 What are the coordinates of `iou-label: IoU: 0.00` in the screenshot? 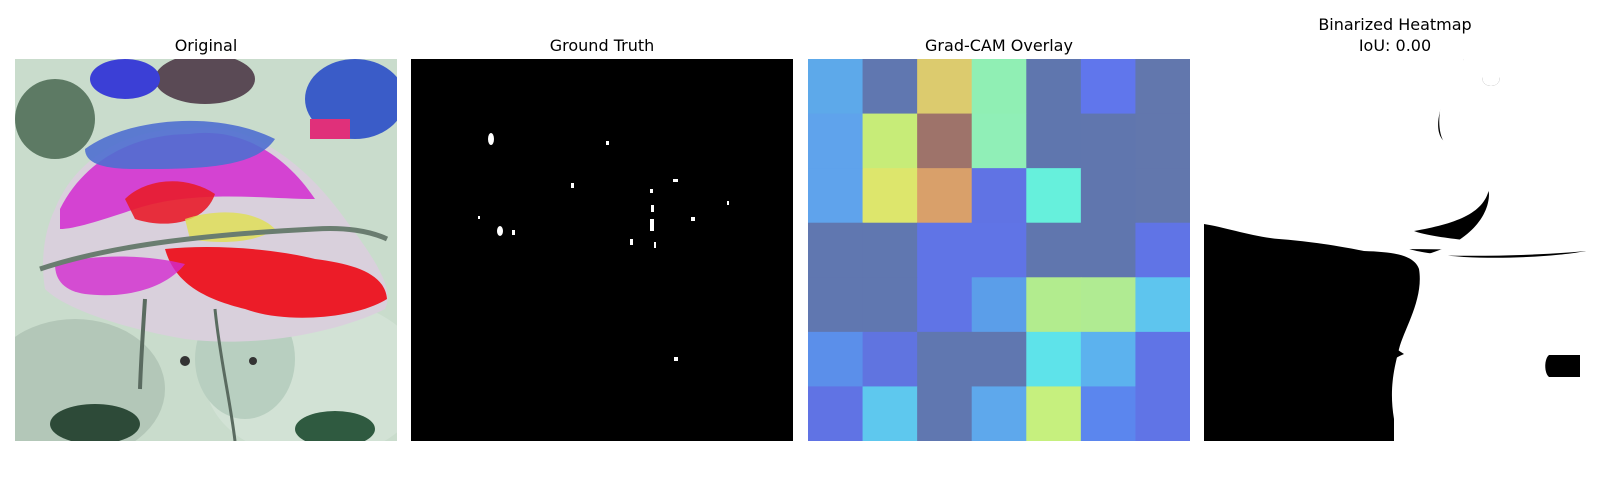 It's located at (1395, 45).